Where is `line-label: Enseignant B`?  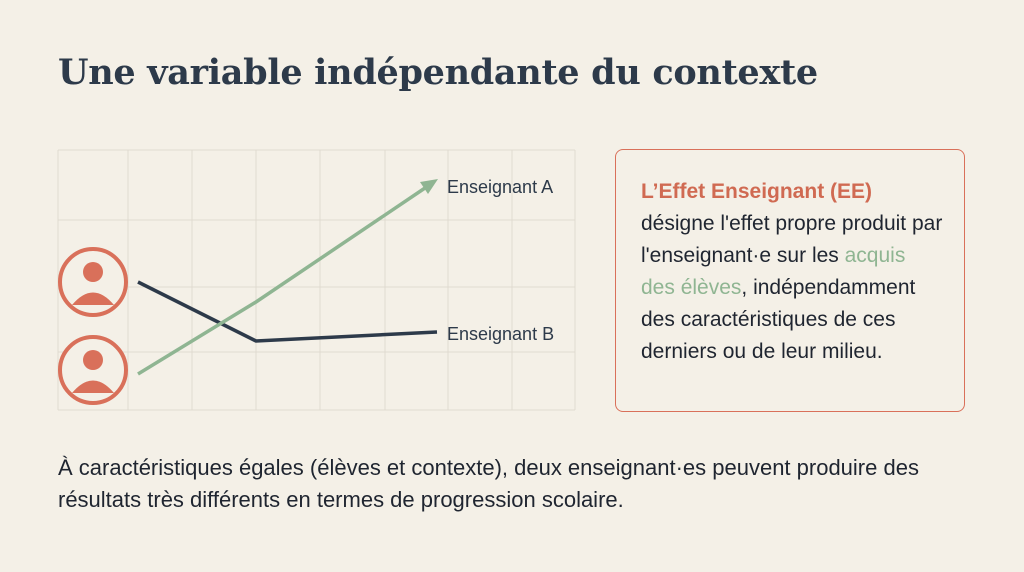
line-label: Enseignant B is located at coordinates (500, 334).